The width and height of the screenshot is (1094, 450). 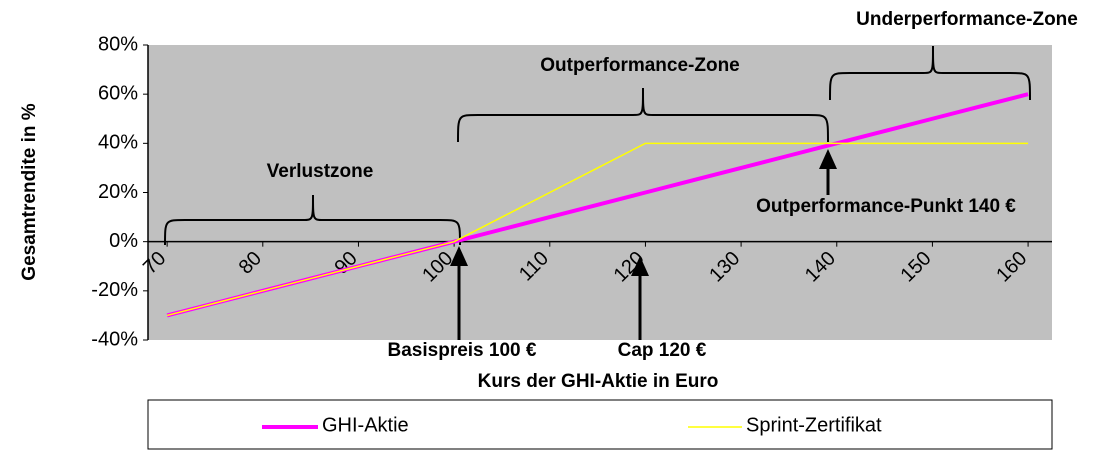 I want to click on annotation: Outperformance-Punkt 140 €, so click(x=886, y=206).